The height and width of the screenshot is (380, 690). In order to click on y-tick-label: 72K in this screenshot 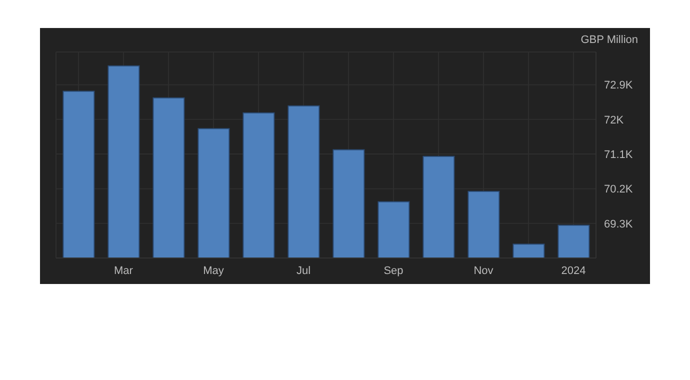, I will do `click(614, 120)`.